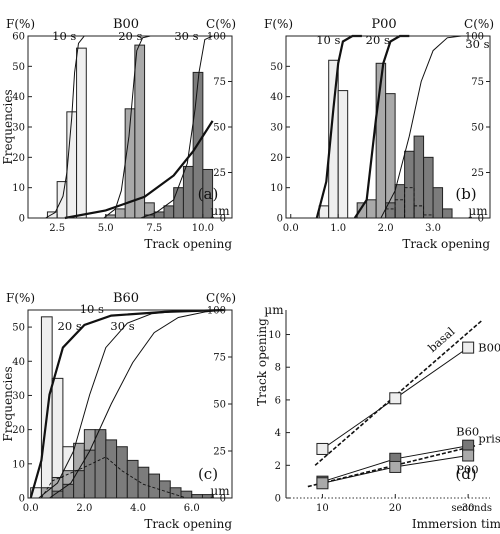 The width and height of the screenshot is (500, 534). What do you see at coordinates (395, 508) in the screenshot?
I see `x-tick-label: 20` at bounding box center [395, 508].